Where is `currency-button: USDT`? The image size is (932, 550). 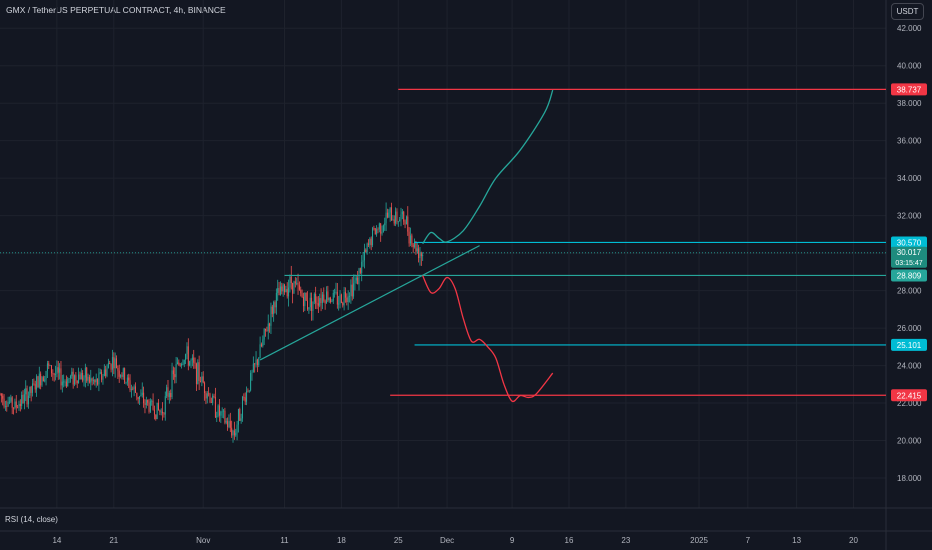
currency-button: USDT is located at coordinates (907, 11).